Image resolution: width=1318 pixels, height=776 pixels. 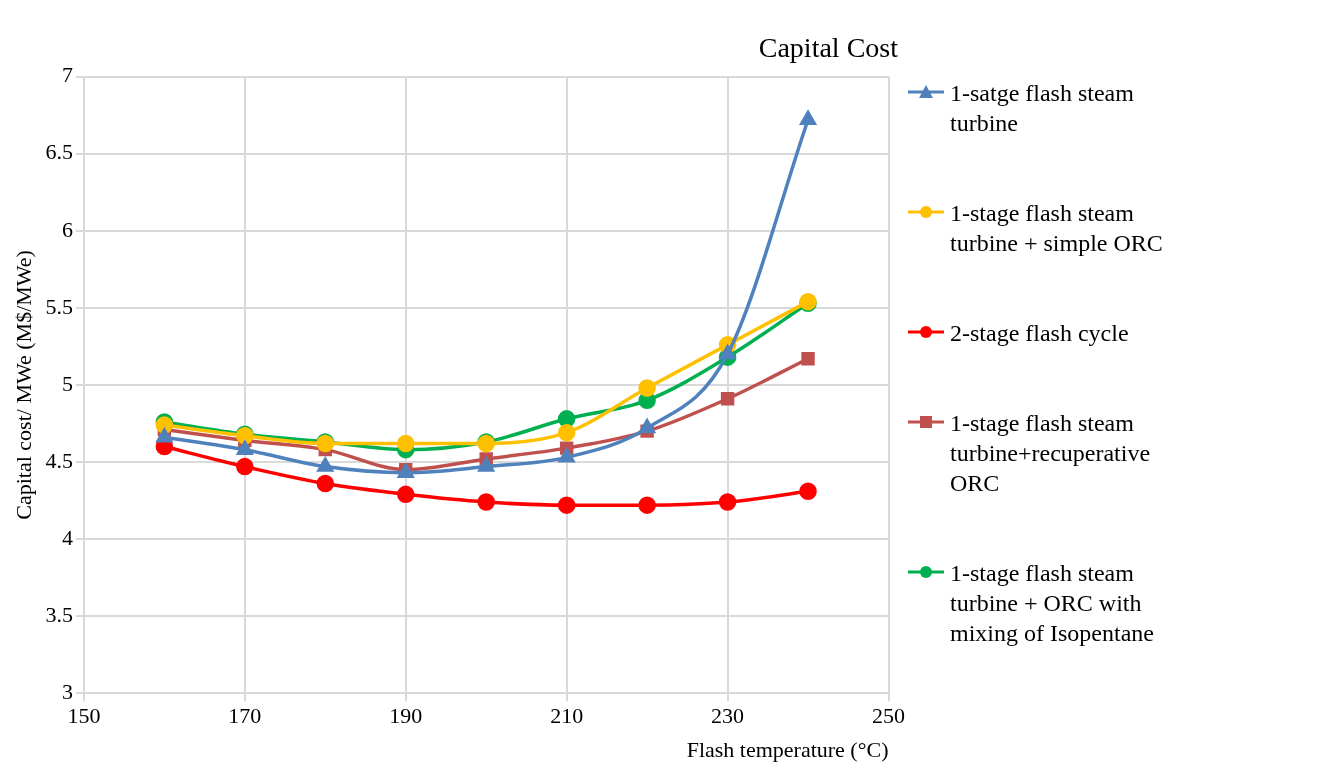 I want to click on legend-label: 1-stage flash steam turbine + ORC with mixing of Isopentane, so click(x=1052, y=603).